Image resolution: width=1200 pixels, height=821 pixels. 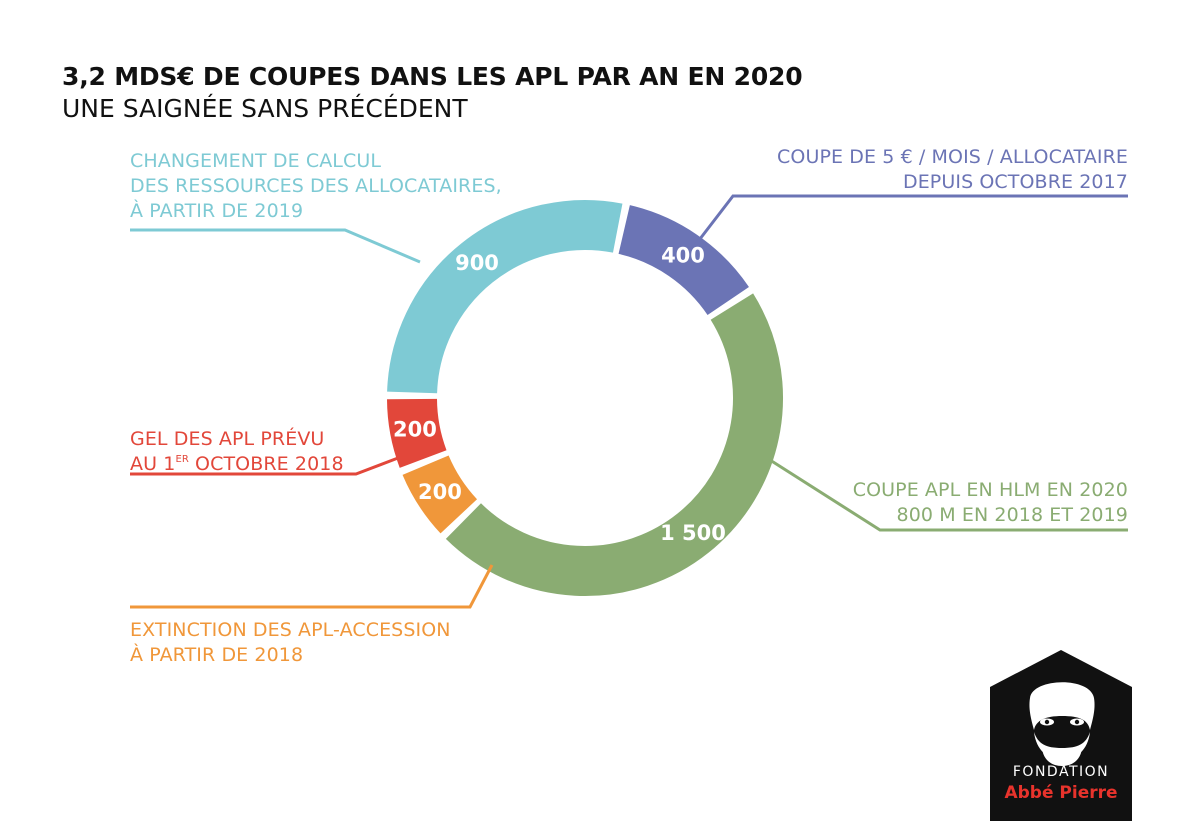 I want to click on label-calcul-line3: À PARTIR DE 2019, so click(x=217, y=211).